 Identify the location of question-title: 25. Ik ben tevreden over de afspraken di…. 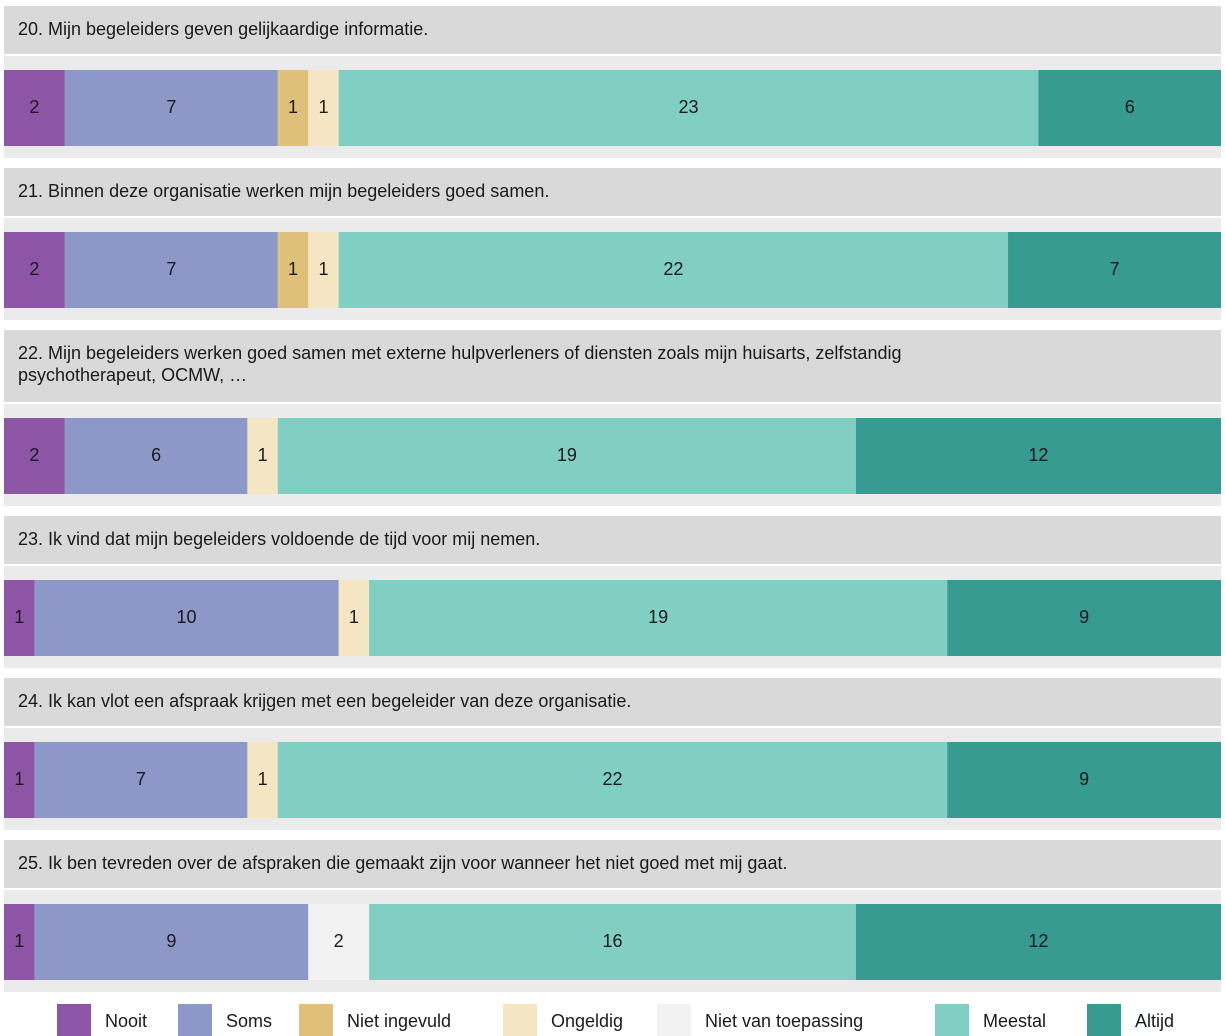
(402, 863).